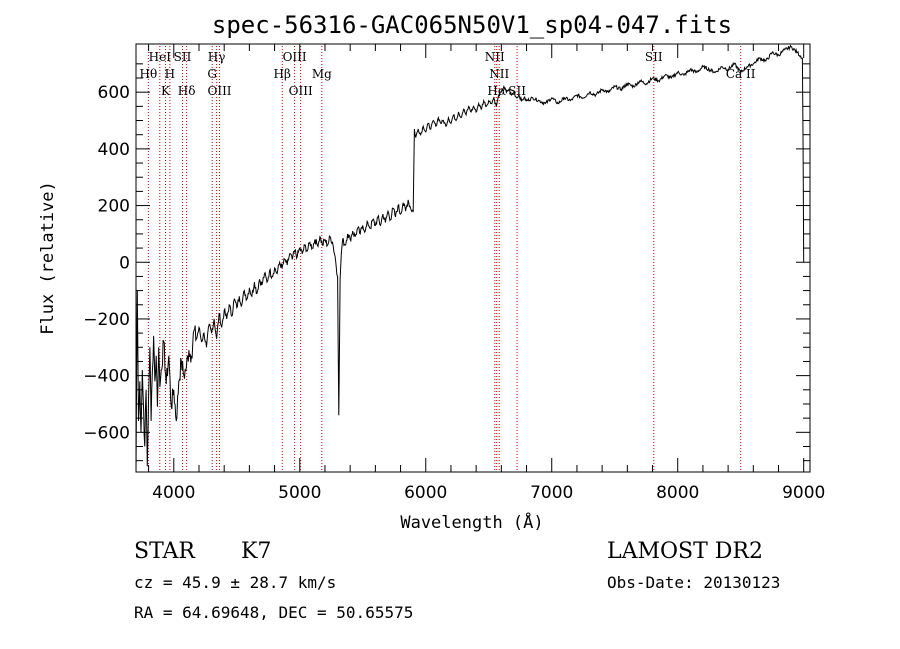 This screenshot has width=900, height=649. Describe the element at coordinates (114, 93) in the screenshot. I see `y-tick-label: 600` at that location.